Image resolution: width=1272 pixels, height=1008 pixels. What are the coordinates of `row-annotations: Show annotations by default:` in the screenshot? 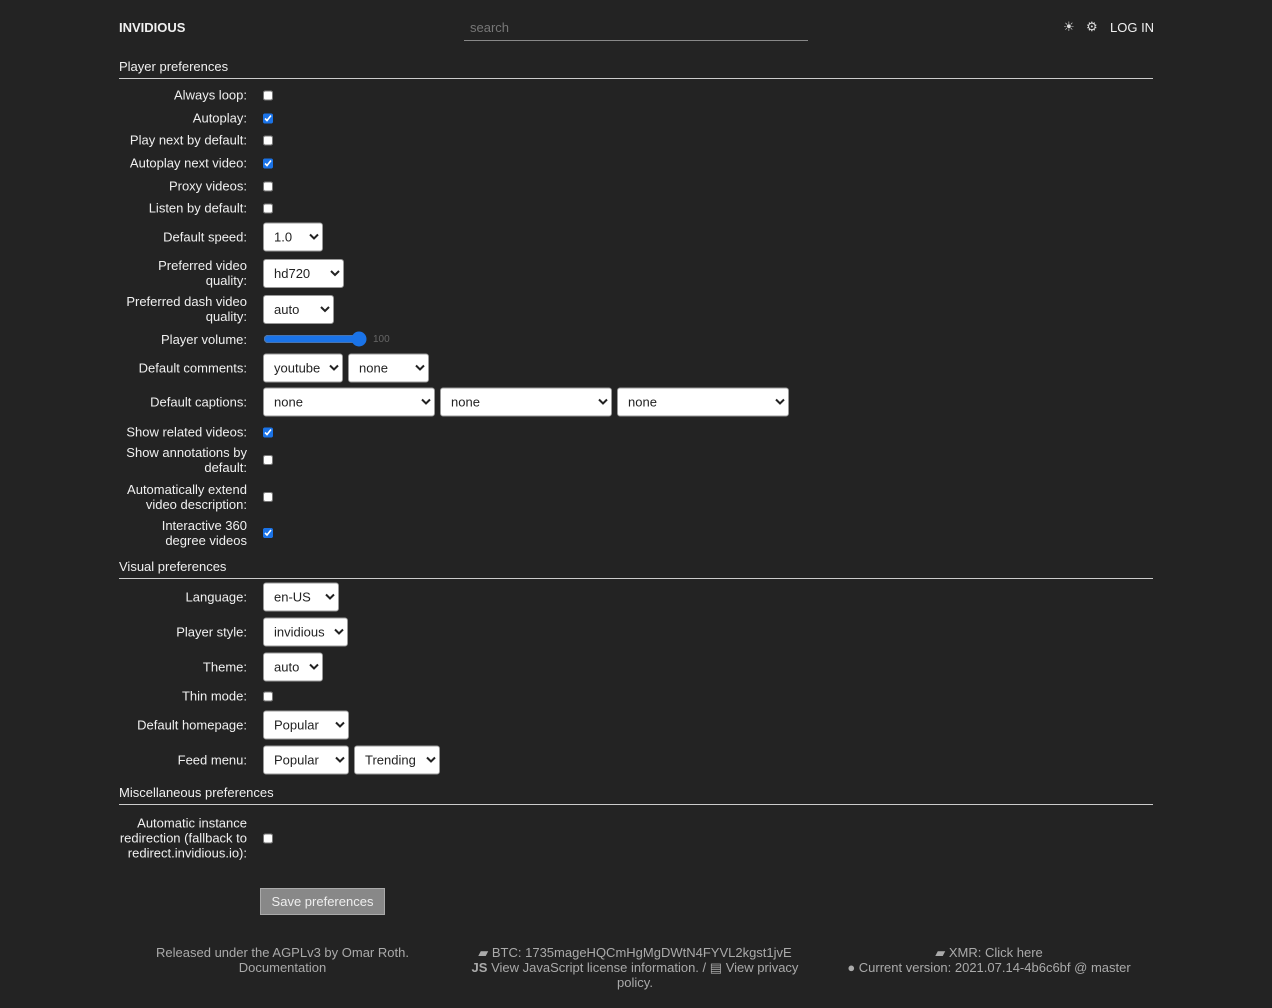 It's located at (196, 460).